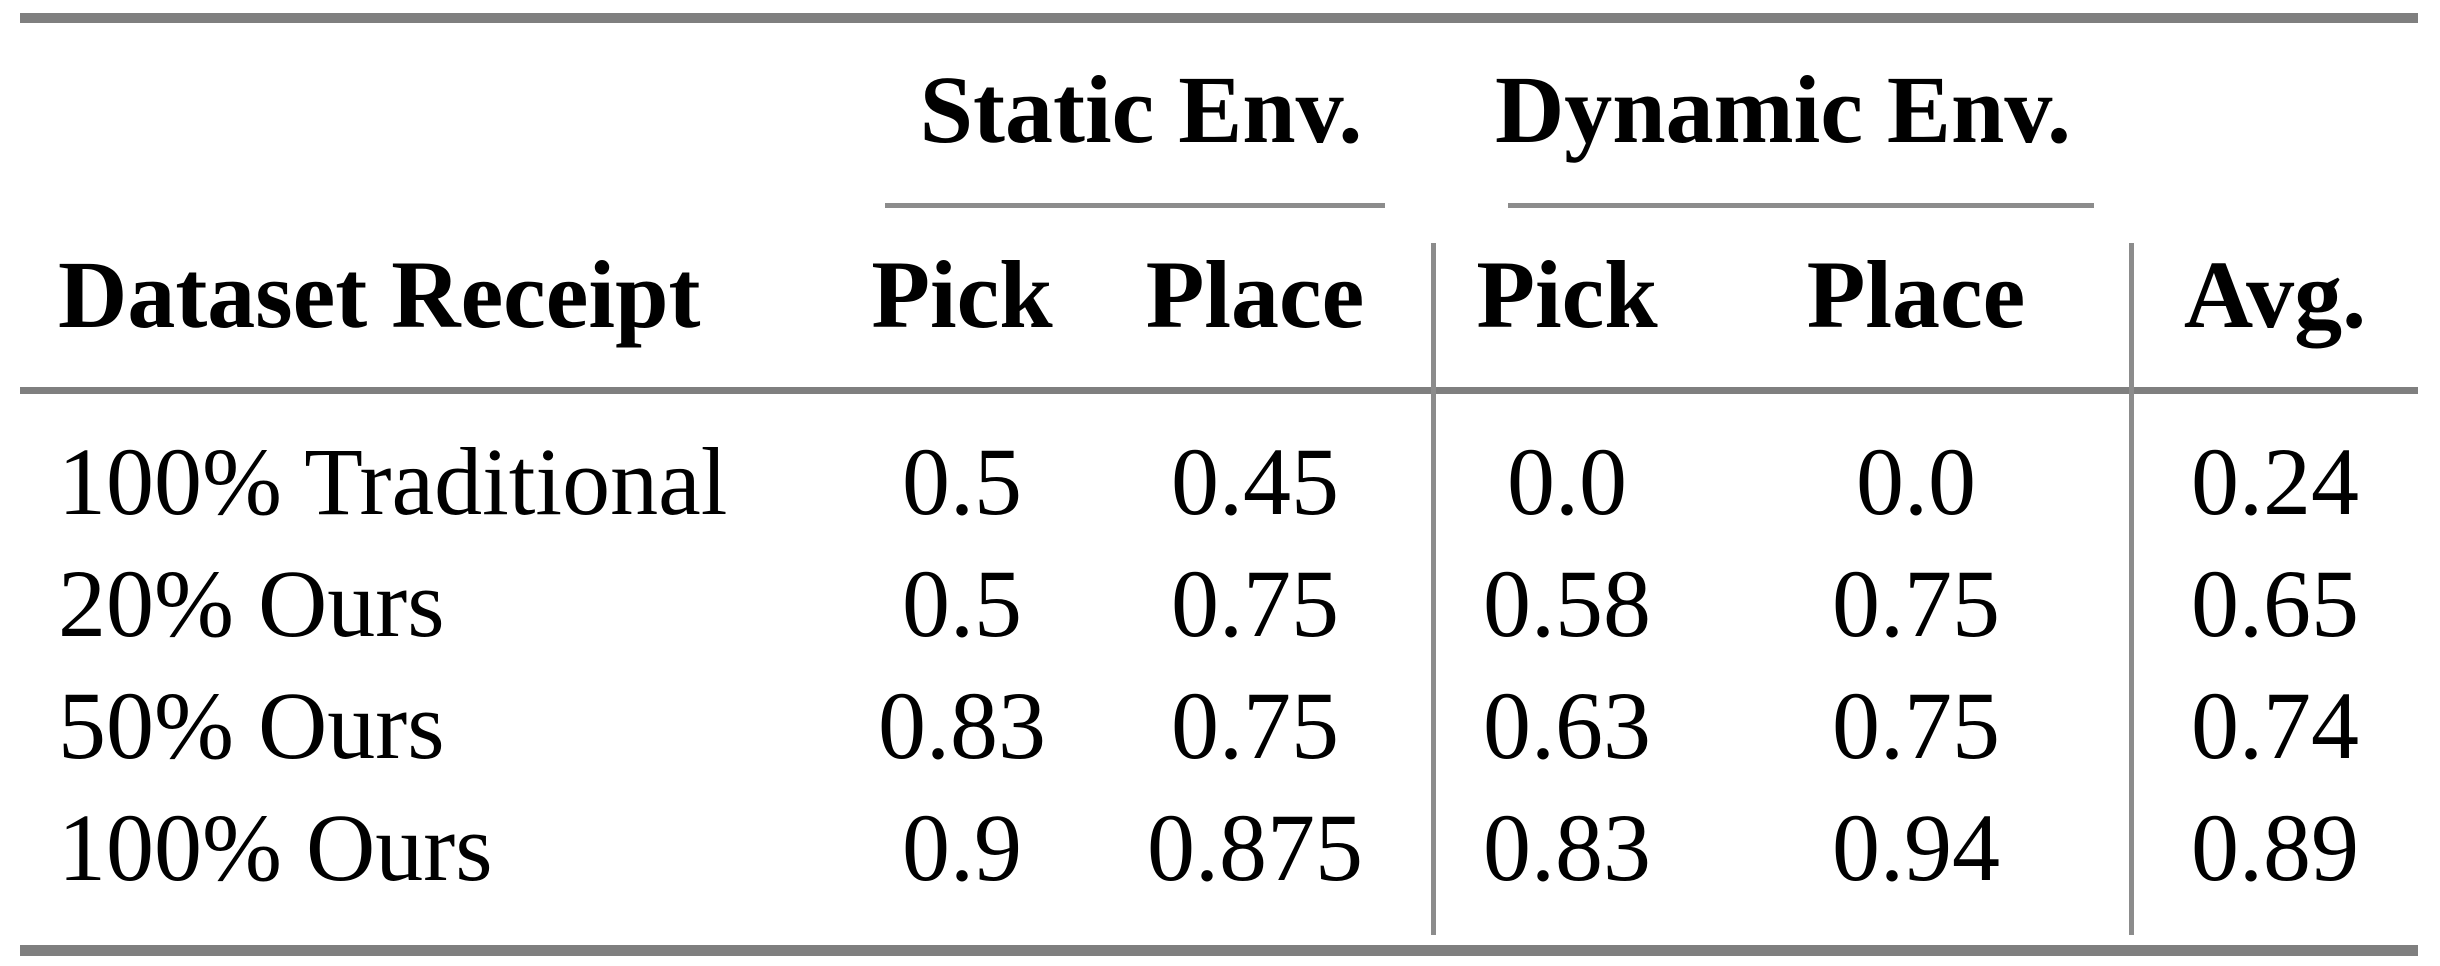 The width and height of the screenshot is (2440, 966). I want to click on column-group-header-row: Static Env. Dynamic Env., so click(1219, 110).